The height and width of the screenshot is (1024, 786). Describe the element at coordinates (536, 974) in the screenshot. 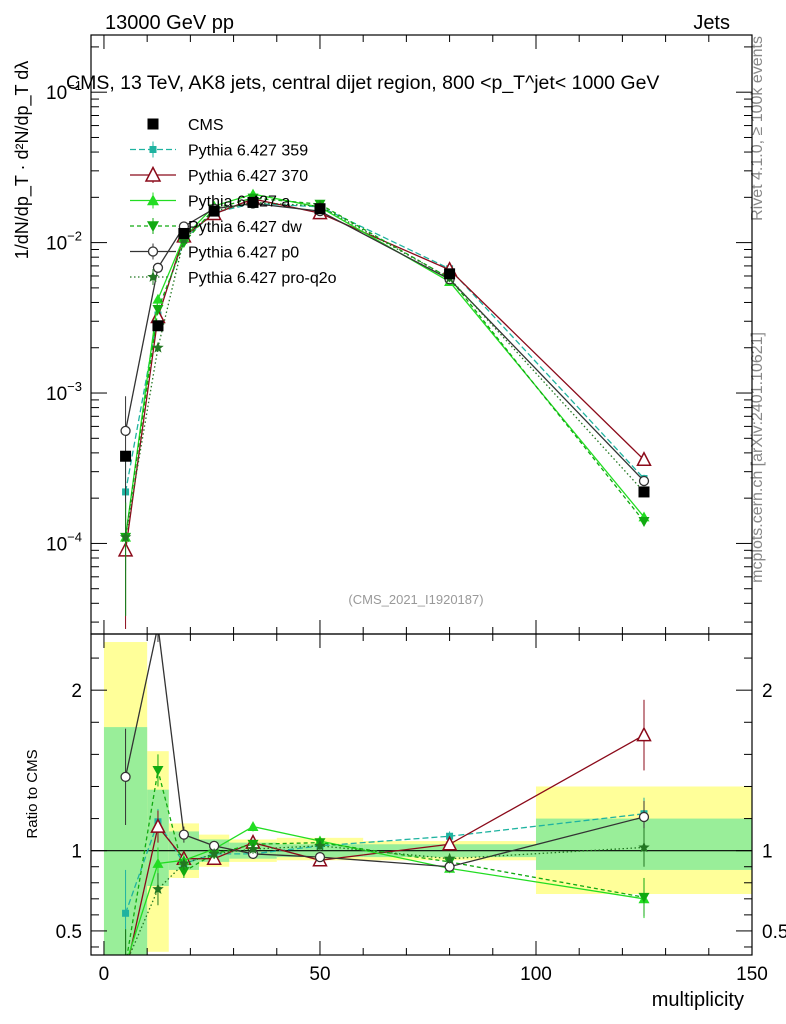

I see `x-tick-label: 100` at that location.